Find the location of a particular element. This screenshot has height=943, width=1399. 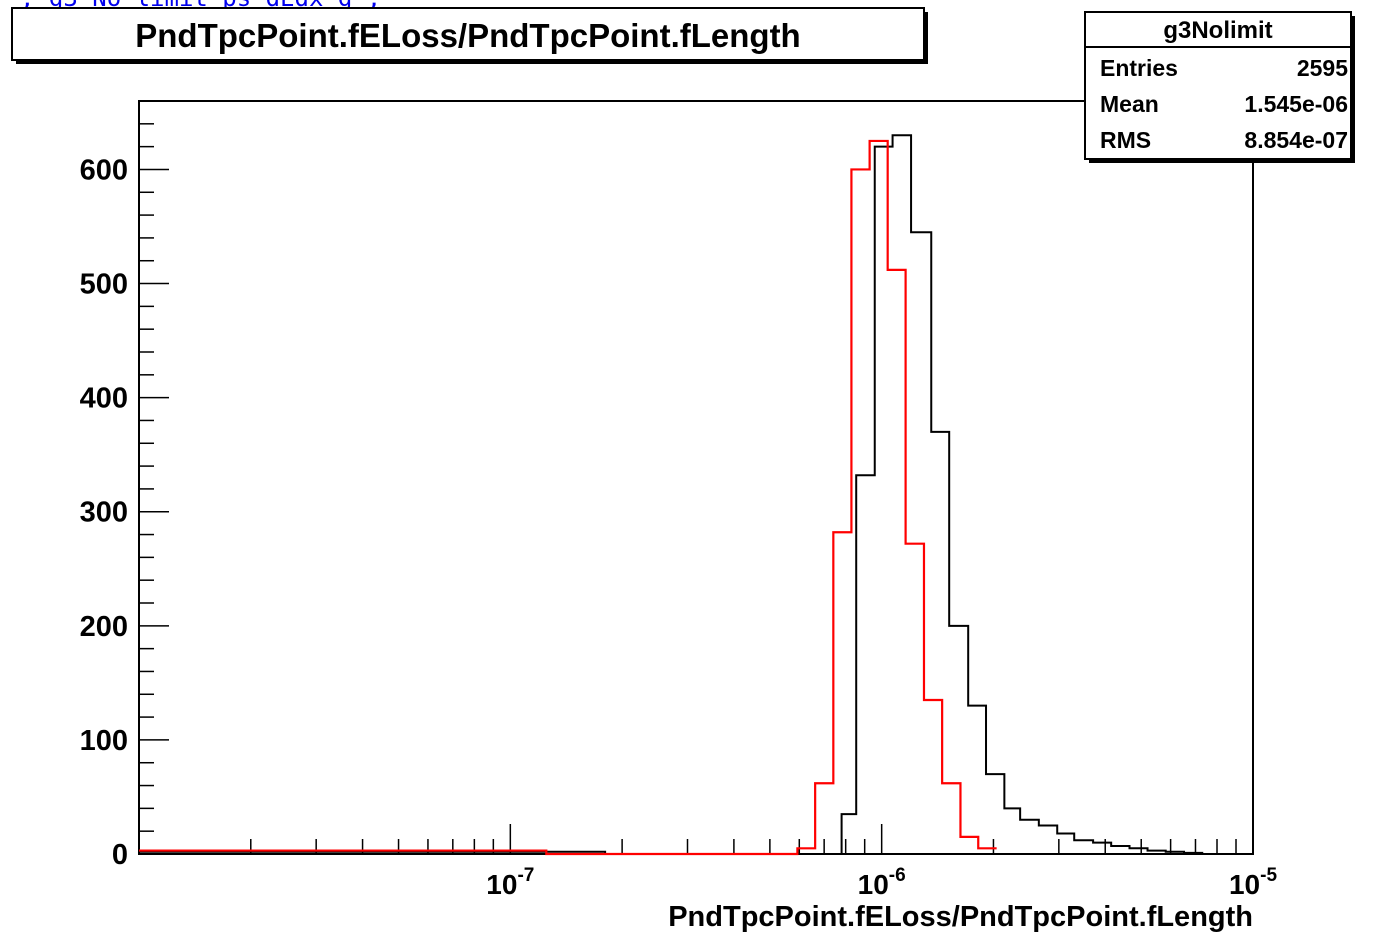

y-tick-label: 500 is located at coordinates (104, 285).